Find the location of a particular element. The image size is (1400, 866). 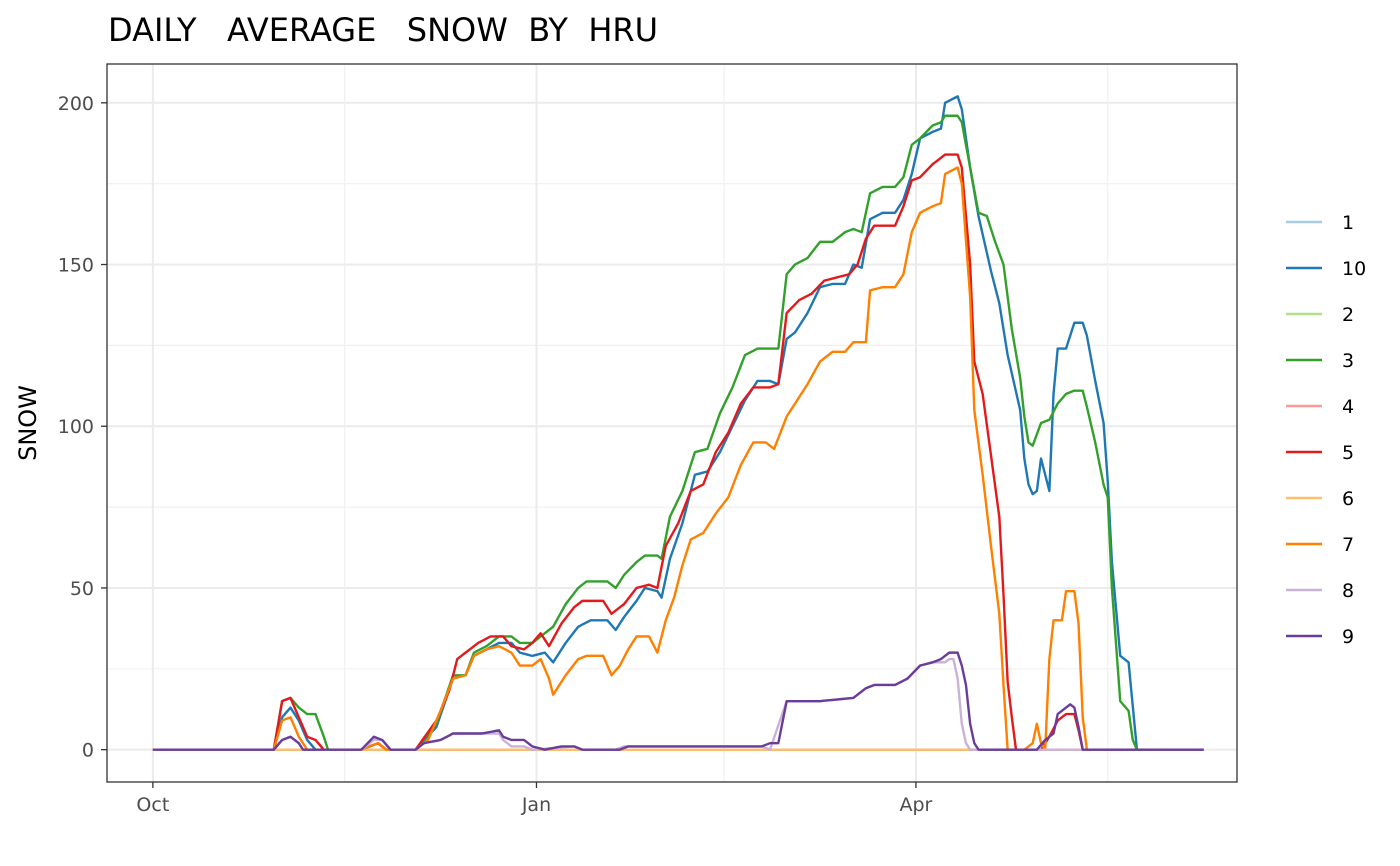

legend-item-6: 6 is located at coordinates (1320, 499).